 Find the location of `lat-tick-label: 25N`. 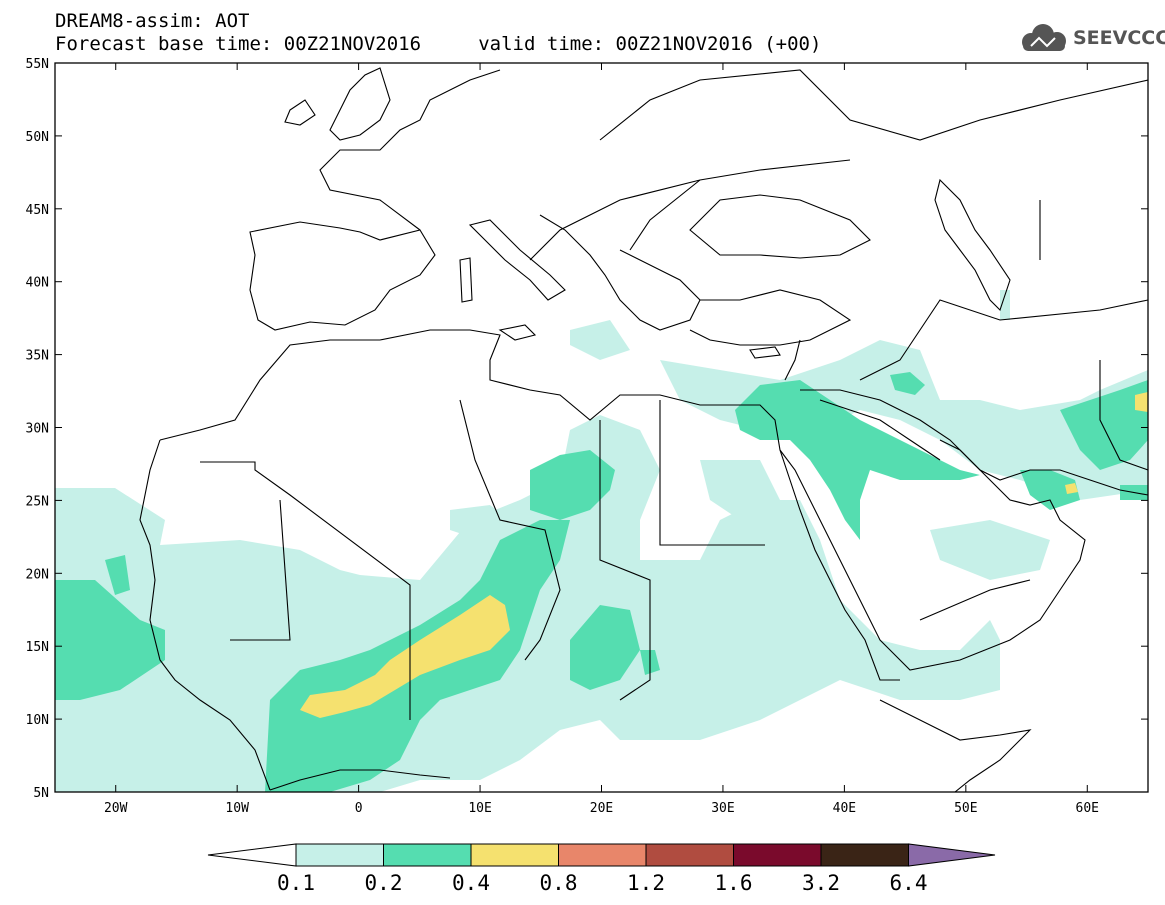

lat-tick-label: 25N is located at coordinates (37, 501).